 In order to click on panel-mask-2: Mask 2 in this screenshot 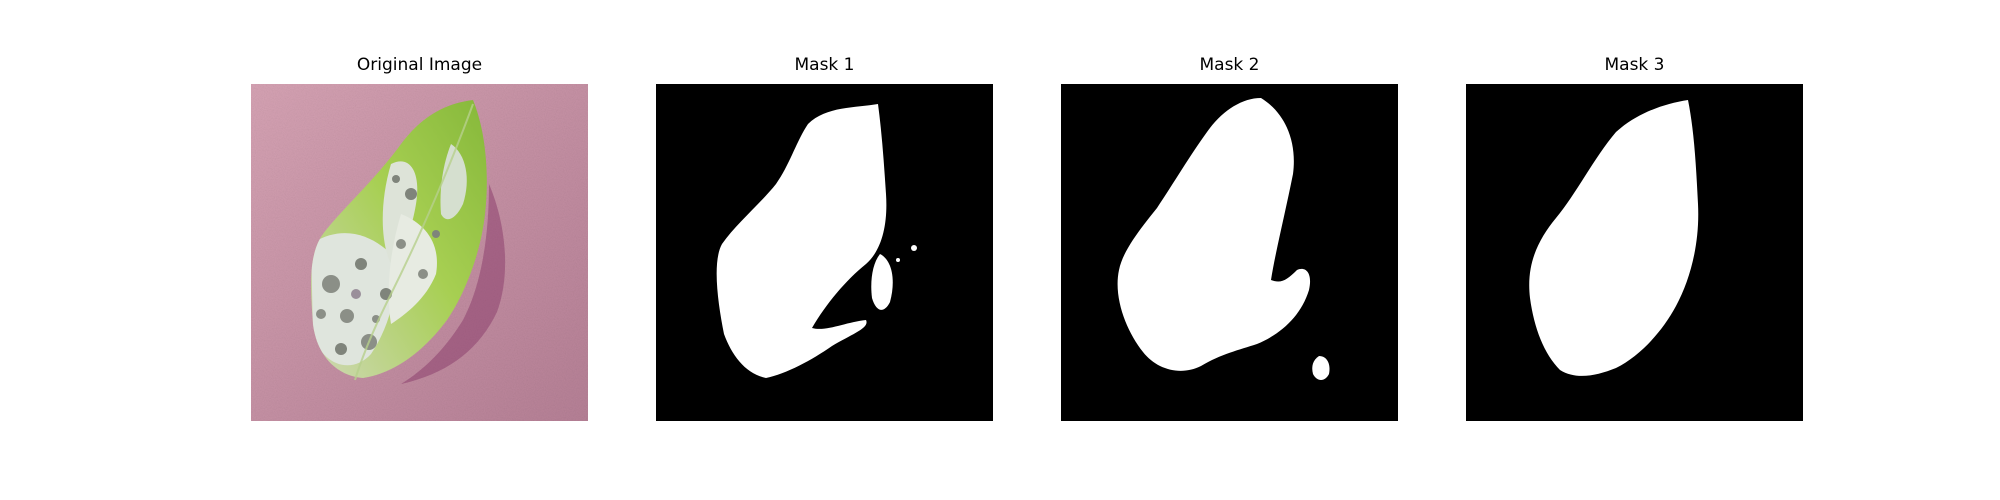, I will do `click(1229, 235)`.